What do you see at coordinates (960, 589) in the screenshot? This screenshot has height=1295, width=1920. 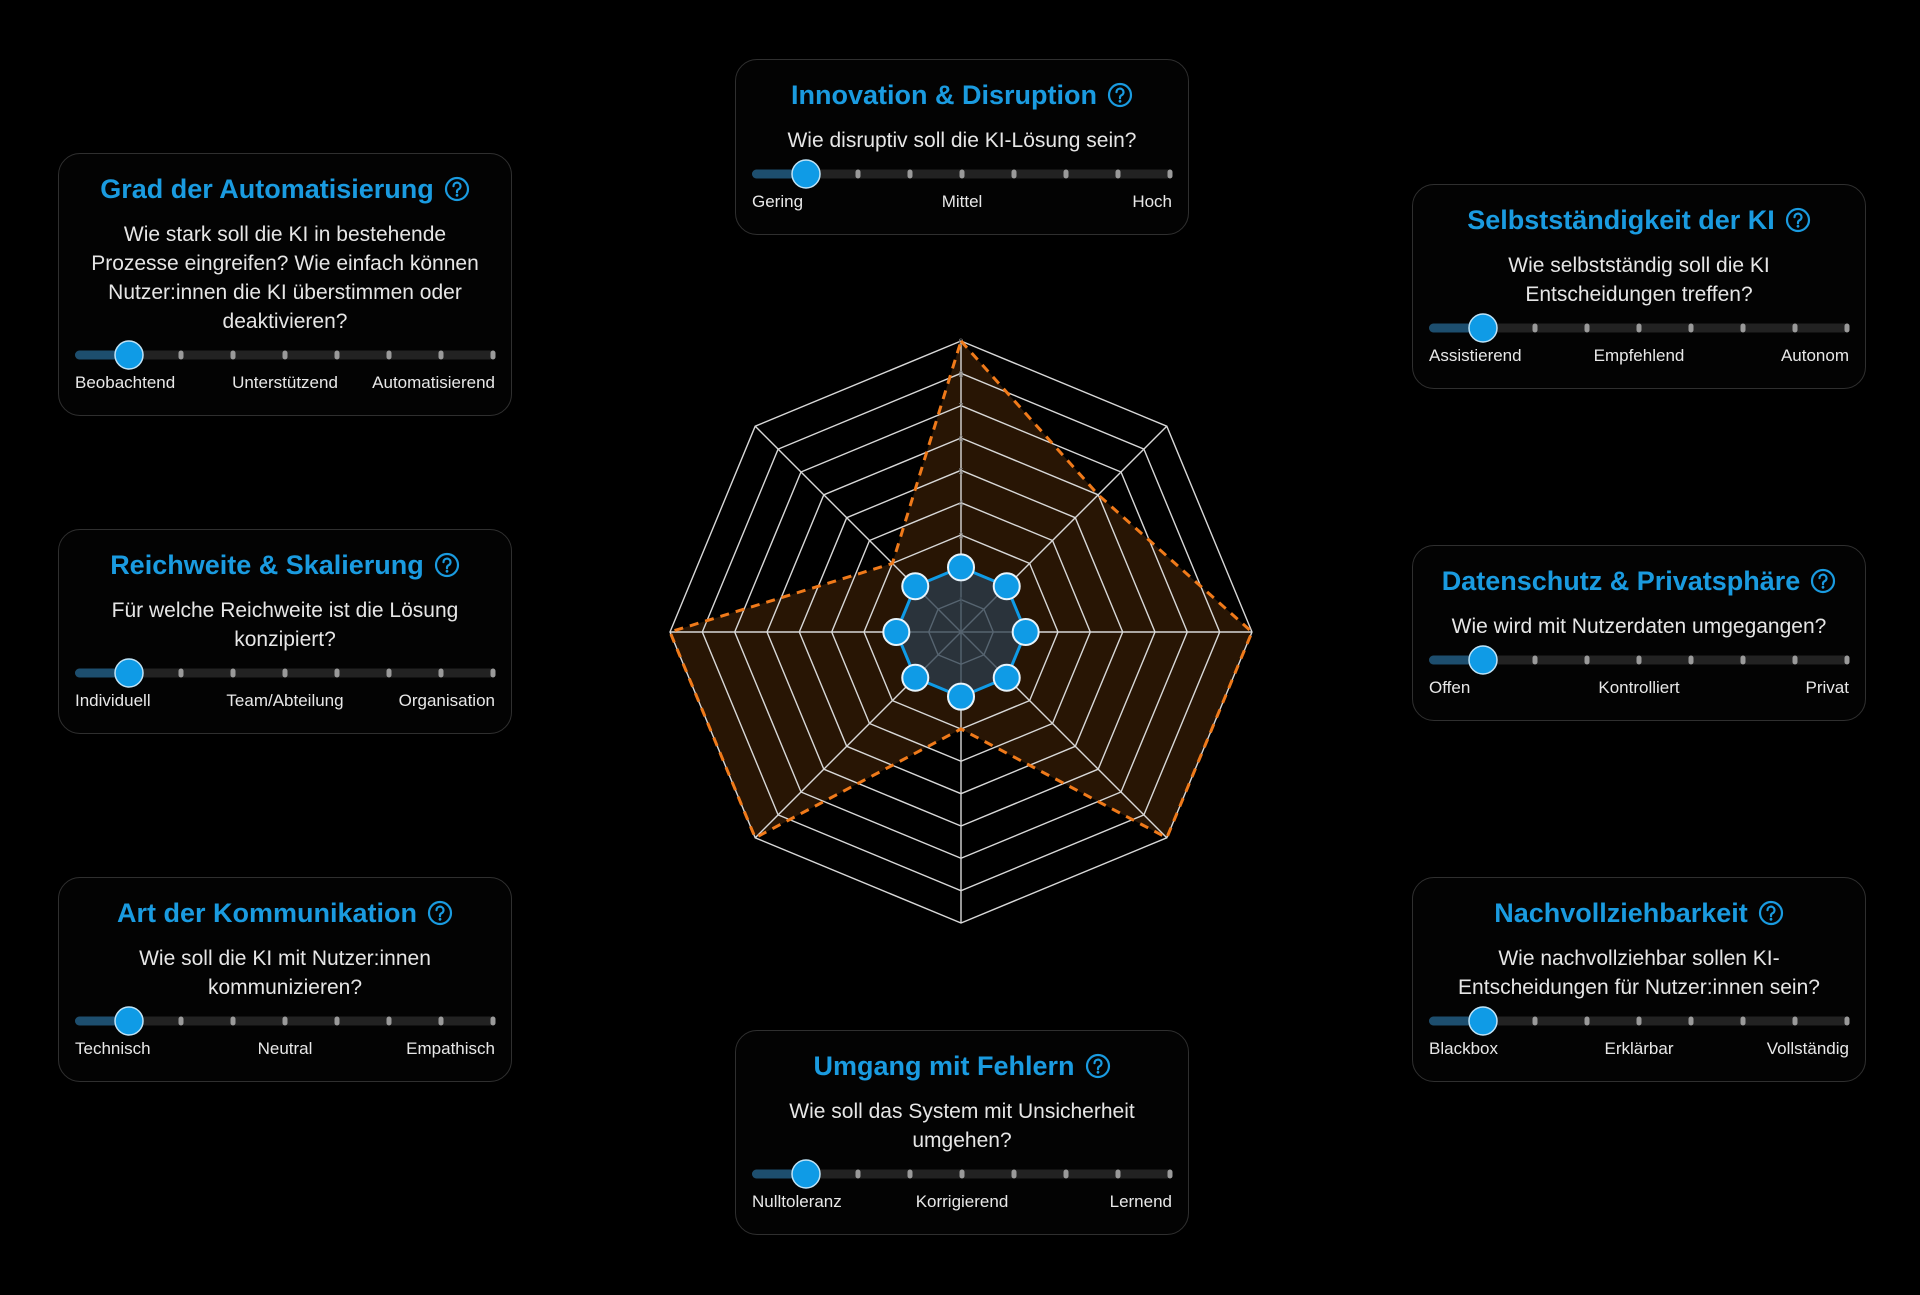 I see `target-outline` at bounding box center [960, 589].